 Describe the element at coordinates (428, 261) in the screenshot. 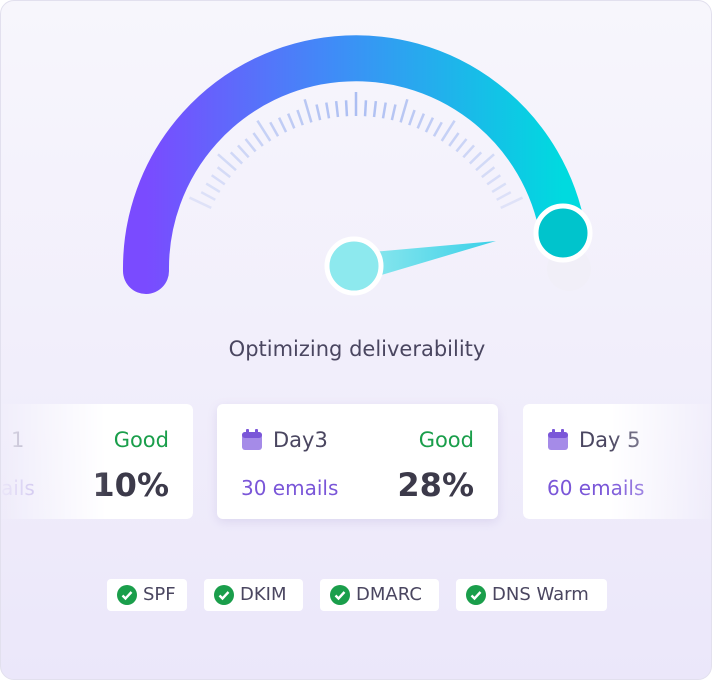

I see `needle` at that location.